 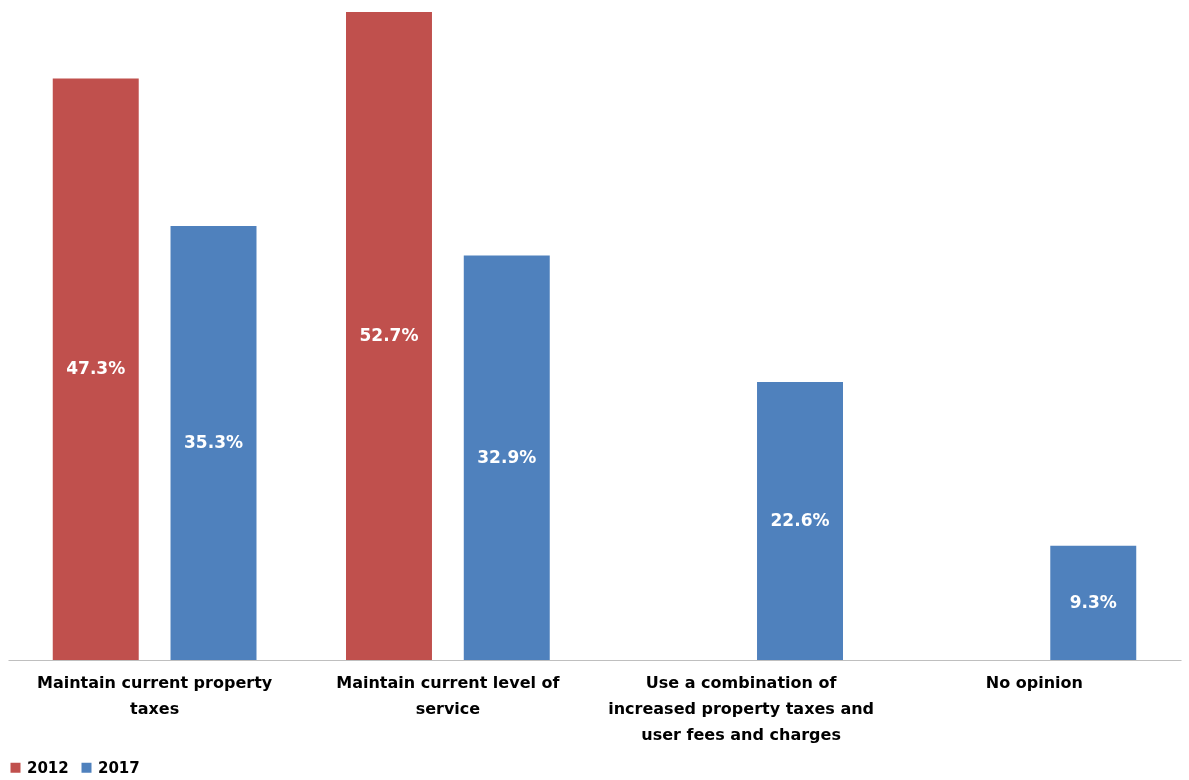 I want to click on data-label: 47.3%, so click(x=96, y=368).